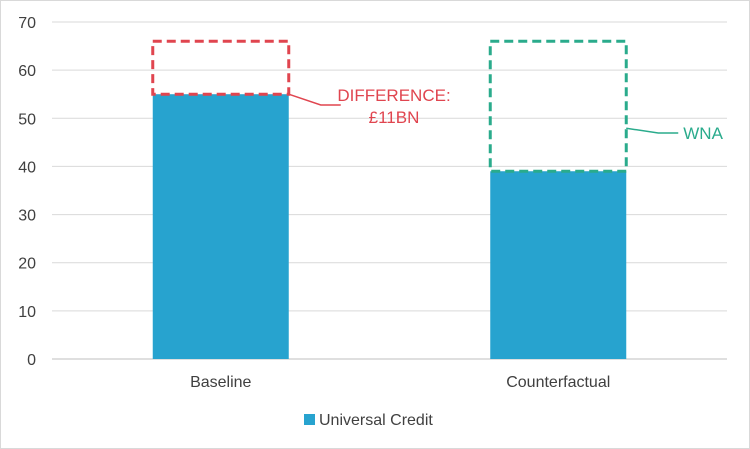  I want to click on legend: Universal Credit, so click(368, 420).